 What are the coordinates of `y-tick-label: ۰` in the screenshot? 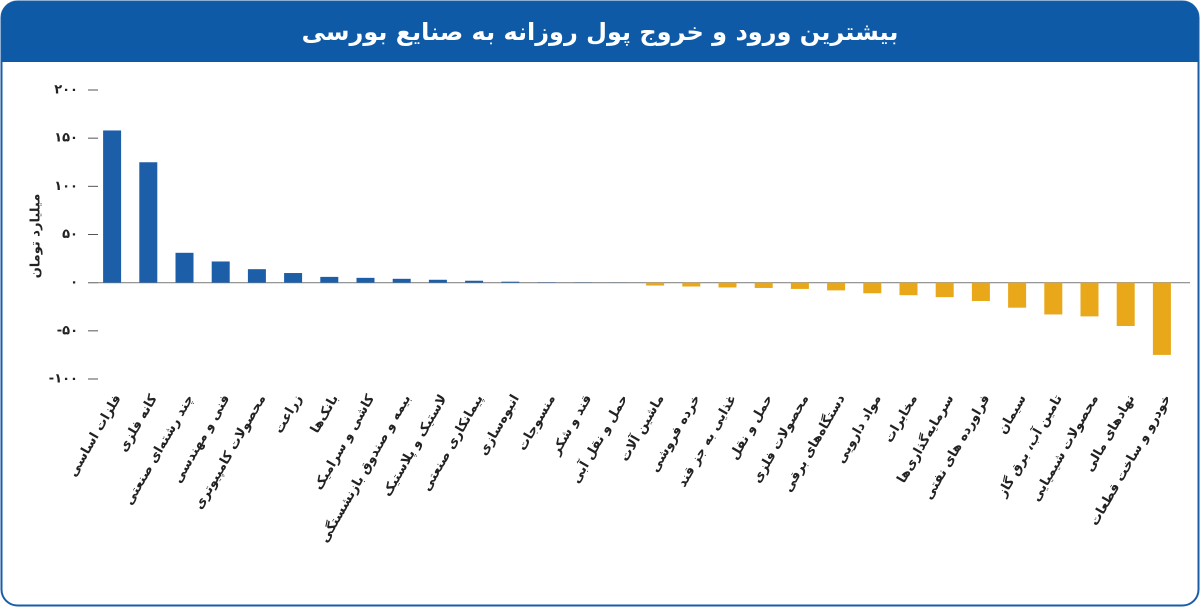 It's located at (74, 282).